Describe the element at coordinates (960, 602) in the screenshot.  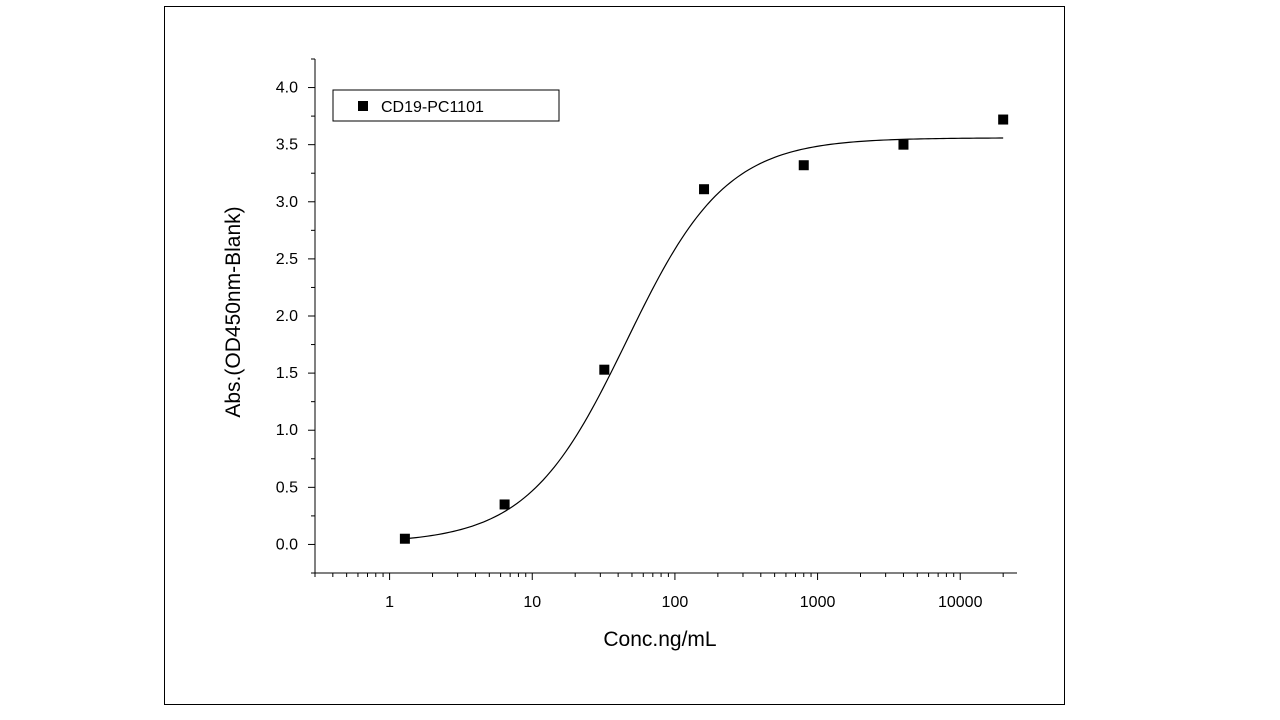
I see `x-tick-label: 10000` at that location.